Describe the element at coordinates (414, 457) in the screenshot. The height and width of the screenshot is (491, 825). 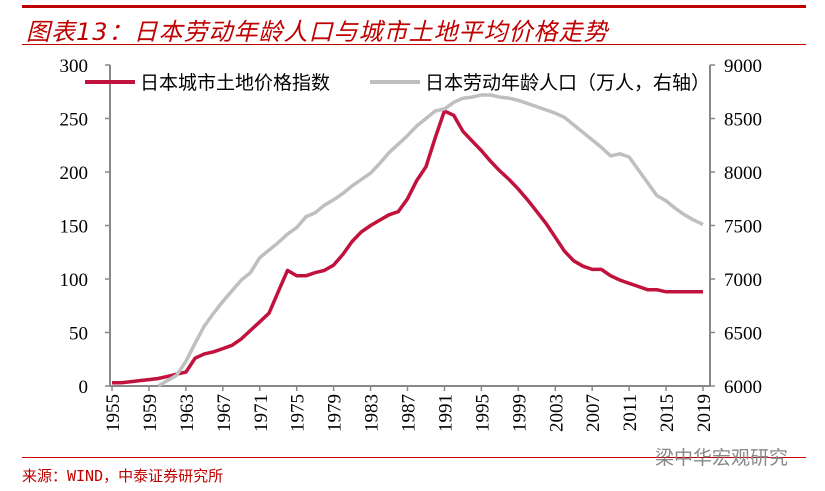
I see `footer-rule` at that location.